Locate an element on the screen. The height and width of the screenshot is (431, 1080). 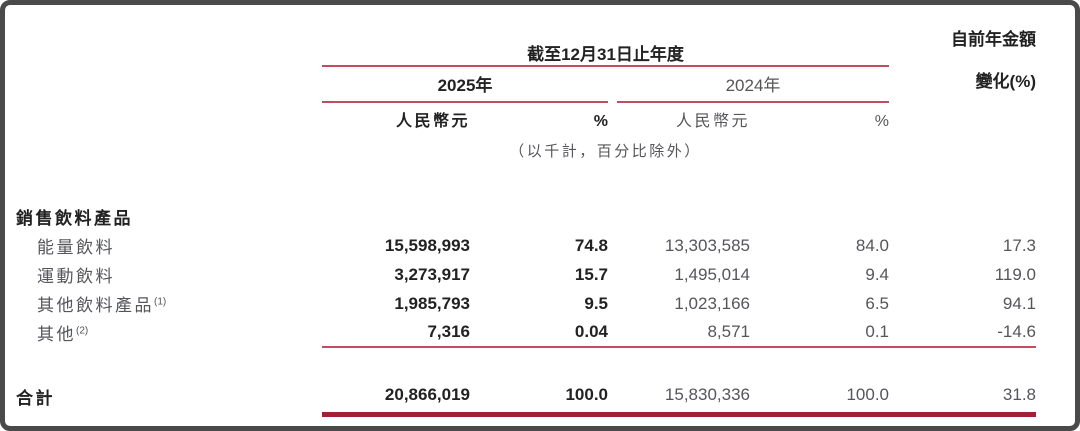
row-label: 運動飲料 is located at coordinates (76, 276).